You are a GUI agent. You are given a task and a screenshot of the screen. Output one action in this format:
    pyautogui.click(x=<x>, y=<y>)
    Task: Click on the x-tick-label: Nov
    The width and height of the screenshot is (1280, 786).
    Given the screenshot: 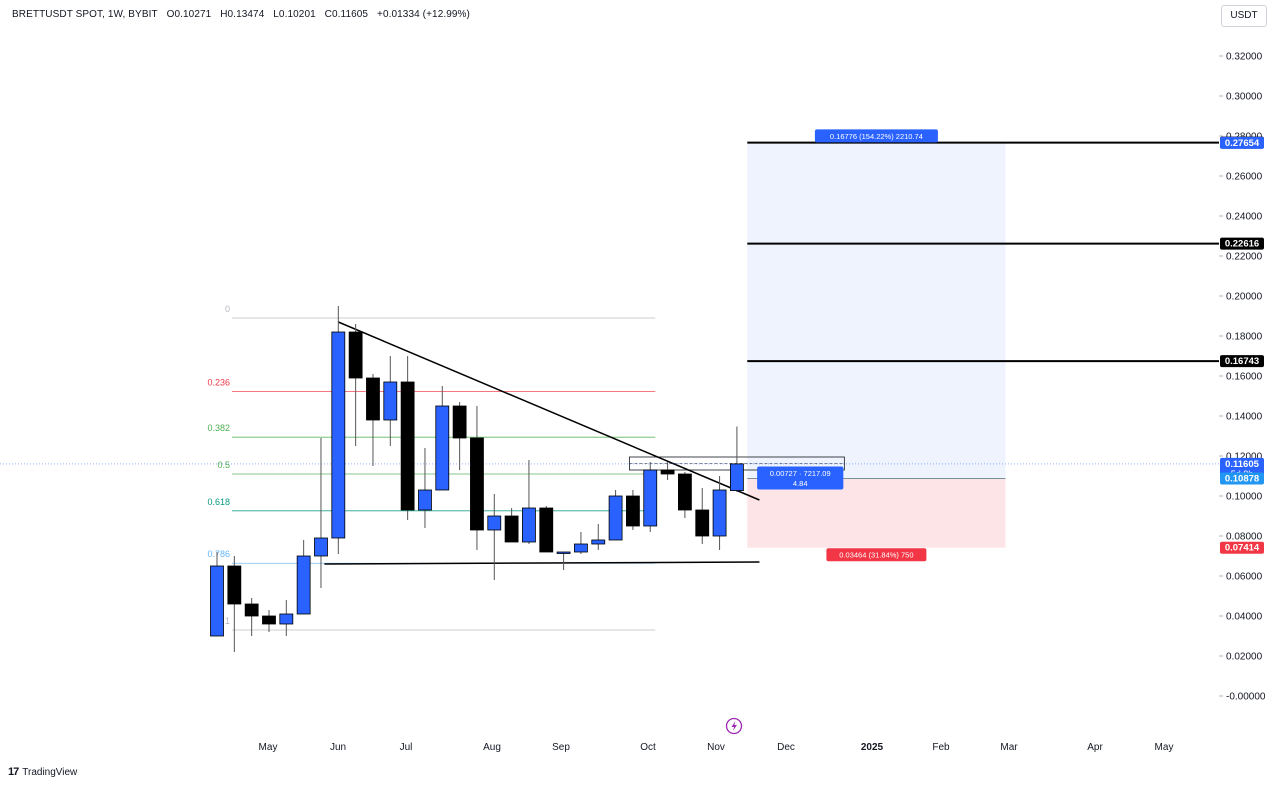 What is the action you would take?
    pyautogui.click(x=716, y=747)
    